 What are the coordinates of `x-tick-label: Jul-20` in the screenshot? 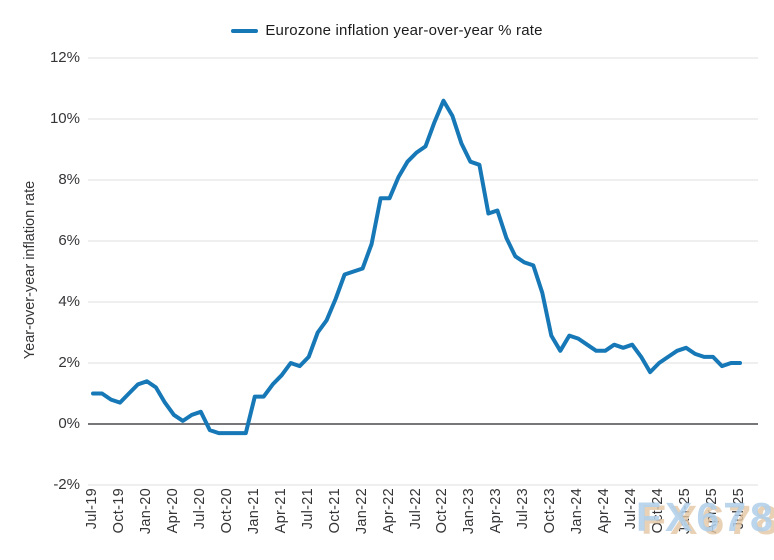 It's located at (199, 509).